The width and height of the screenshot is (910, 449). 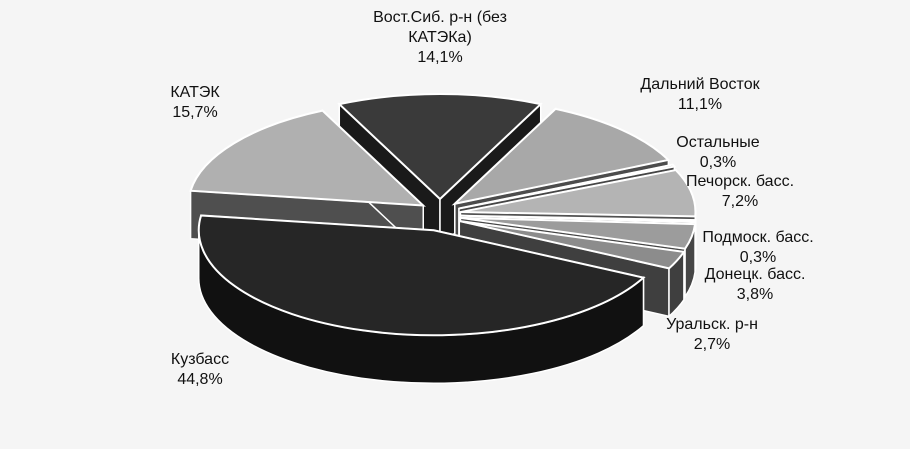 What do you see at coordinates (755, 285) in the screenshot?
I see `slice-label: Донецк. басс. 3,8%` at bounding box center [755, 285].